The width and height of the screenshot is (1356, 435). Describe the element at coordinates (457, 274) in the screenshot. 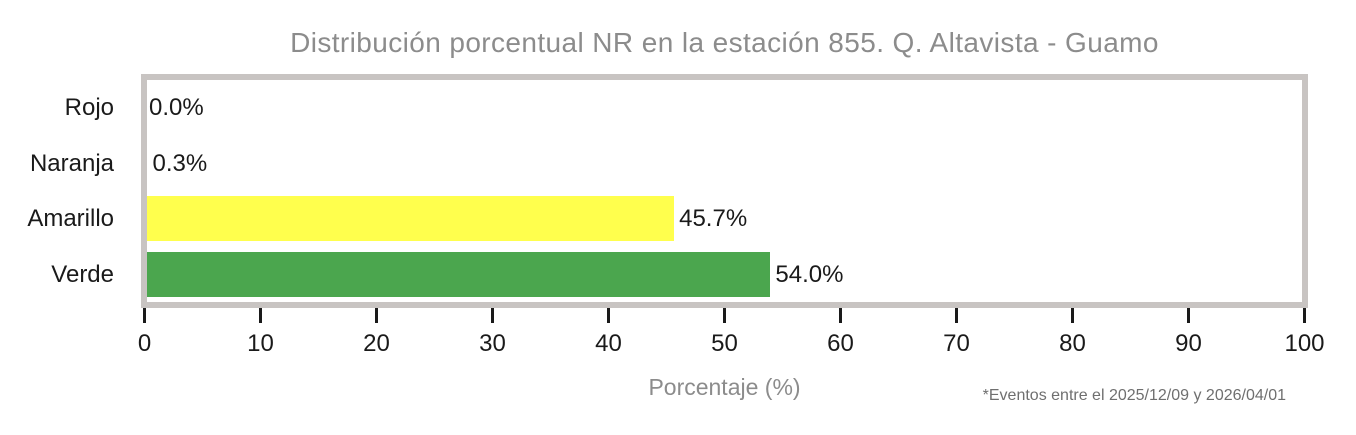

I see `bar-verde` at that location.